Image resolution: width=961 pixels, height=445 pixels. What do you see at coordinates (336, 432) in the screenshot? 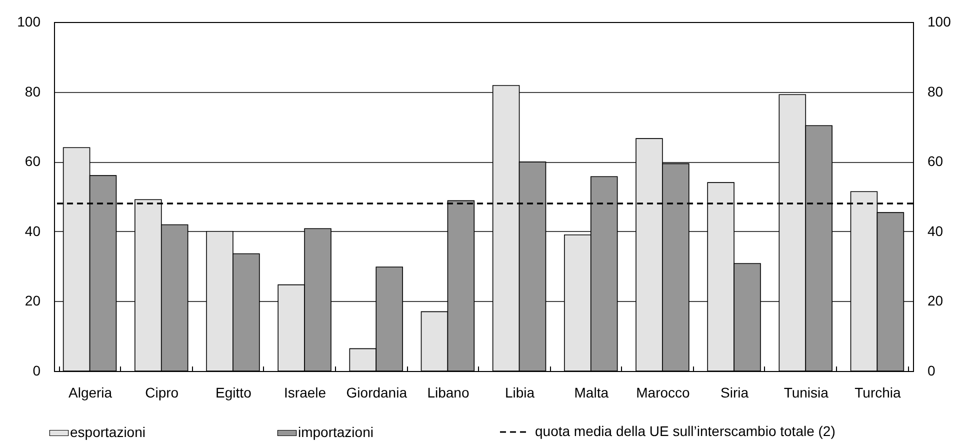
I see `legend-label: importazioni` at bounding box center [336, 432].